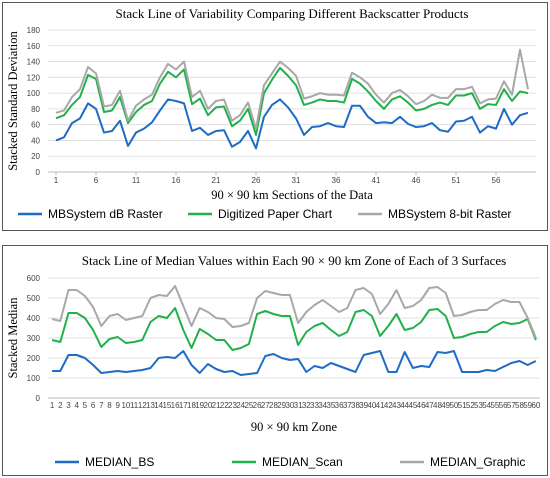 Image resolution: width=550 pixels, height=478 pixels. Describe the element at coordinates (519, 405) in the screenshot. I see `x-tick-label: 58` at that location.